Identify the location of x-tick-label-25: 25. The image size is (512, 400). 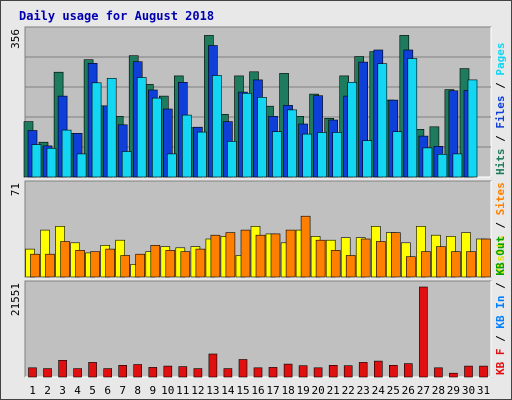
(393, 390).